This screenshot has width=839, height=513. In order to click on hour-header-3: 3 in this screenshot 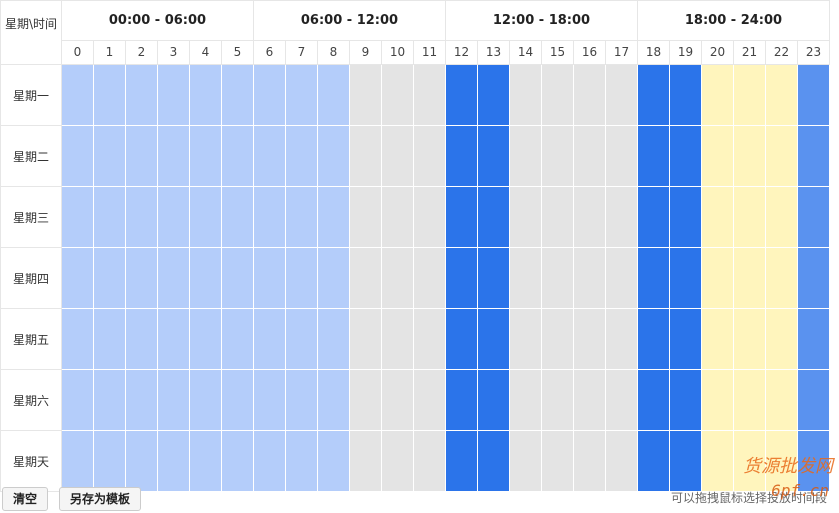, I will do `click(173, 52)`.